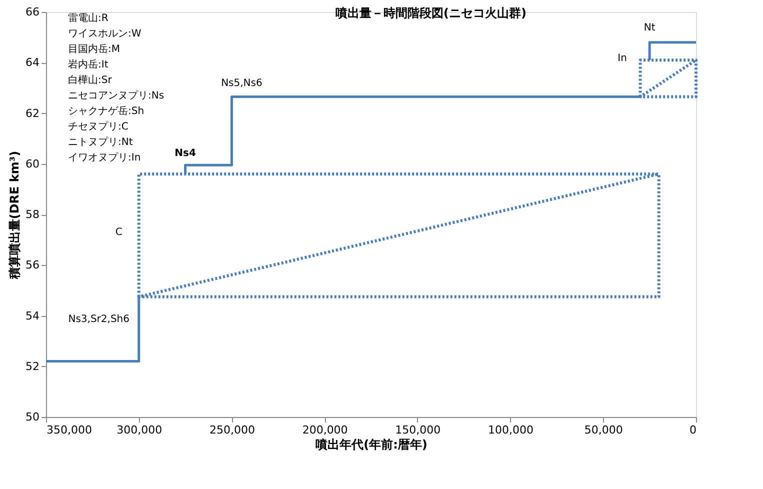 This screenshot has height=489, width=763. I want to click on x-tick-label: 100,000, so click(511, 430).